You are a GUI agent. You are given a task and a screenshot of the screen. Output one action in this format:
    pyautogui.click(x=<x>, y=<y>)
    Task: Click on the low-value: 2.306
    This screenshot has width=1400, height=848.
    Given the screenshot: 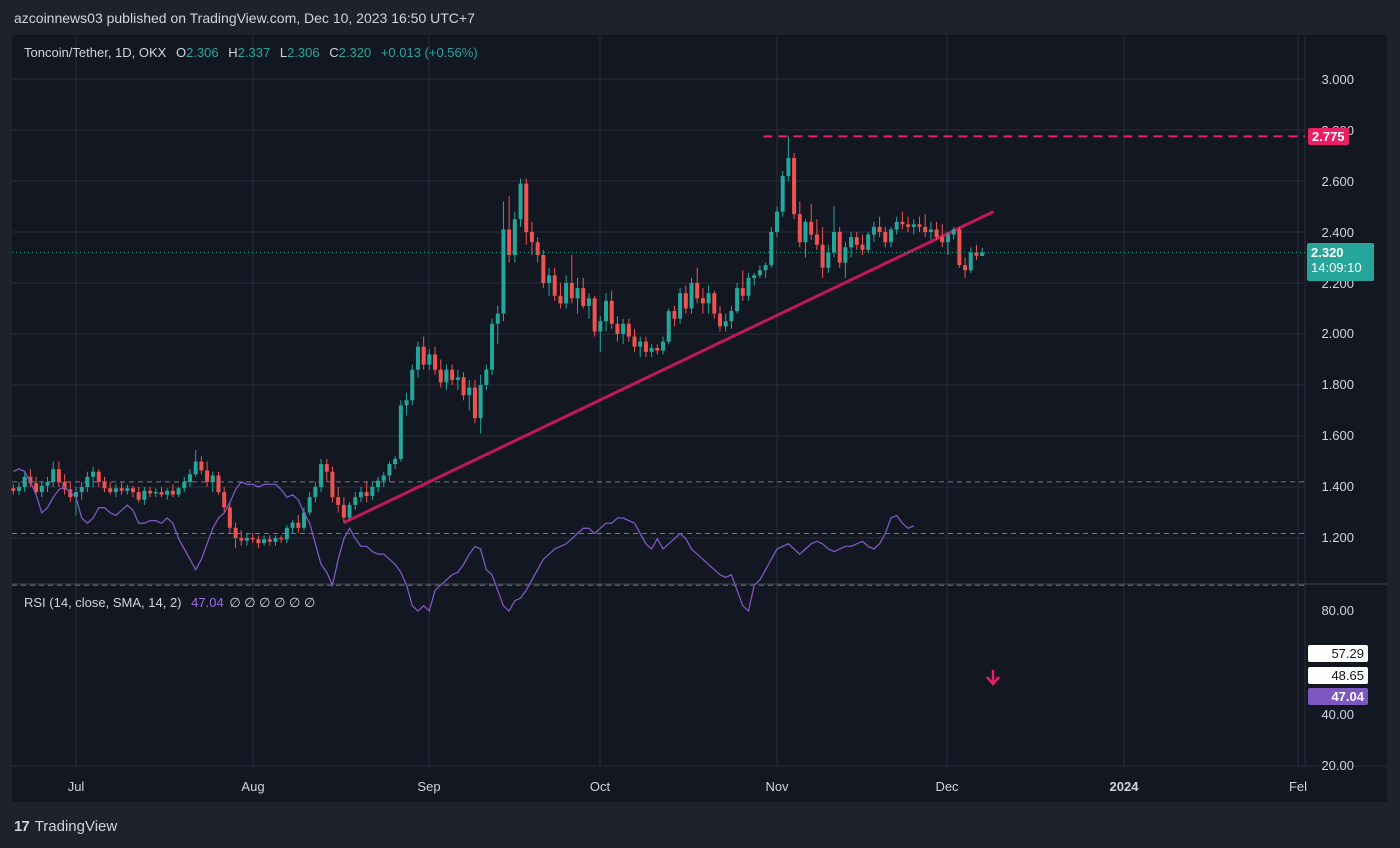 What is the action you would take?
    pyautogui.click(x=303, y=52)
    